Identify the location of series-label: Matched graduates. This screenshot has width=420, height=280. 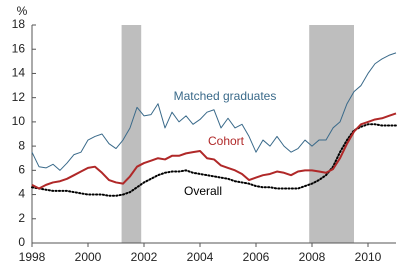
(225, 96).